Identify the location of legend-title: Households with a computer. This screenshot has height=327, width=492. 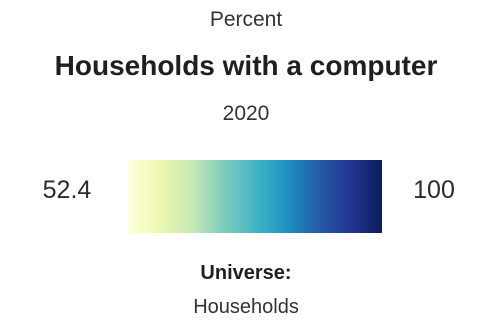
(246, 65).